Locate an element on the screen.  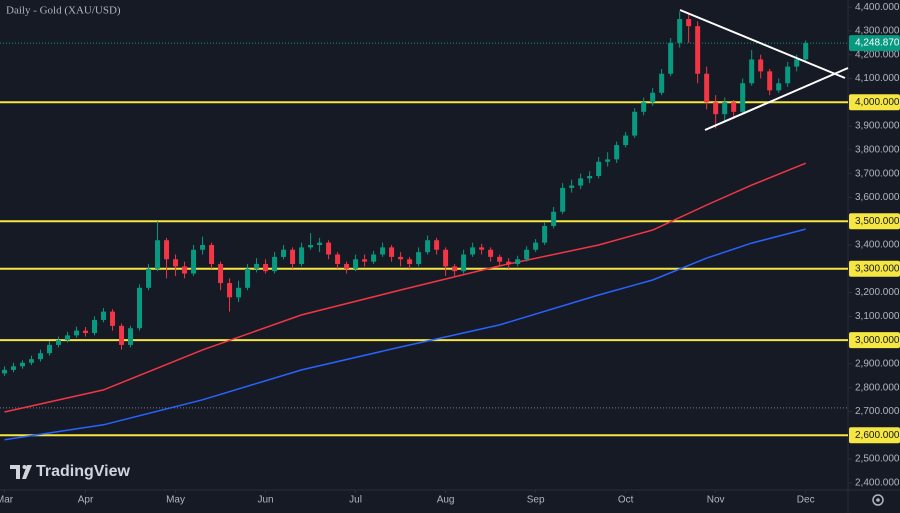
x-tick-label: Jul is located at coordinates (355, 500).